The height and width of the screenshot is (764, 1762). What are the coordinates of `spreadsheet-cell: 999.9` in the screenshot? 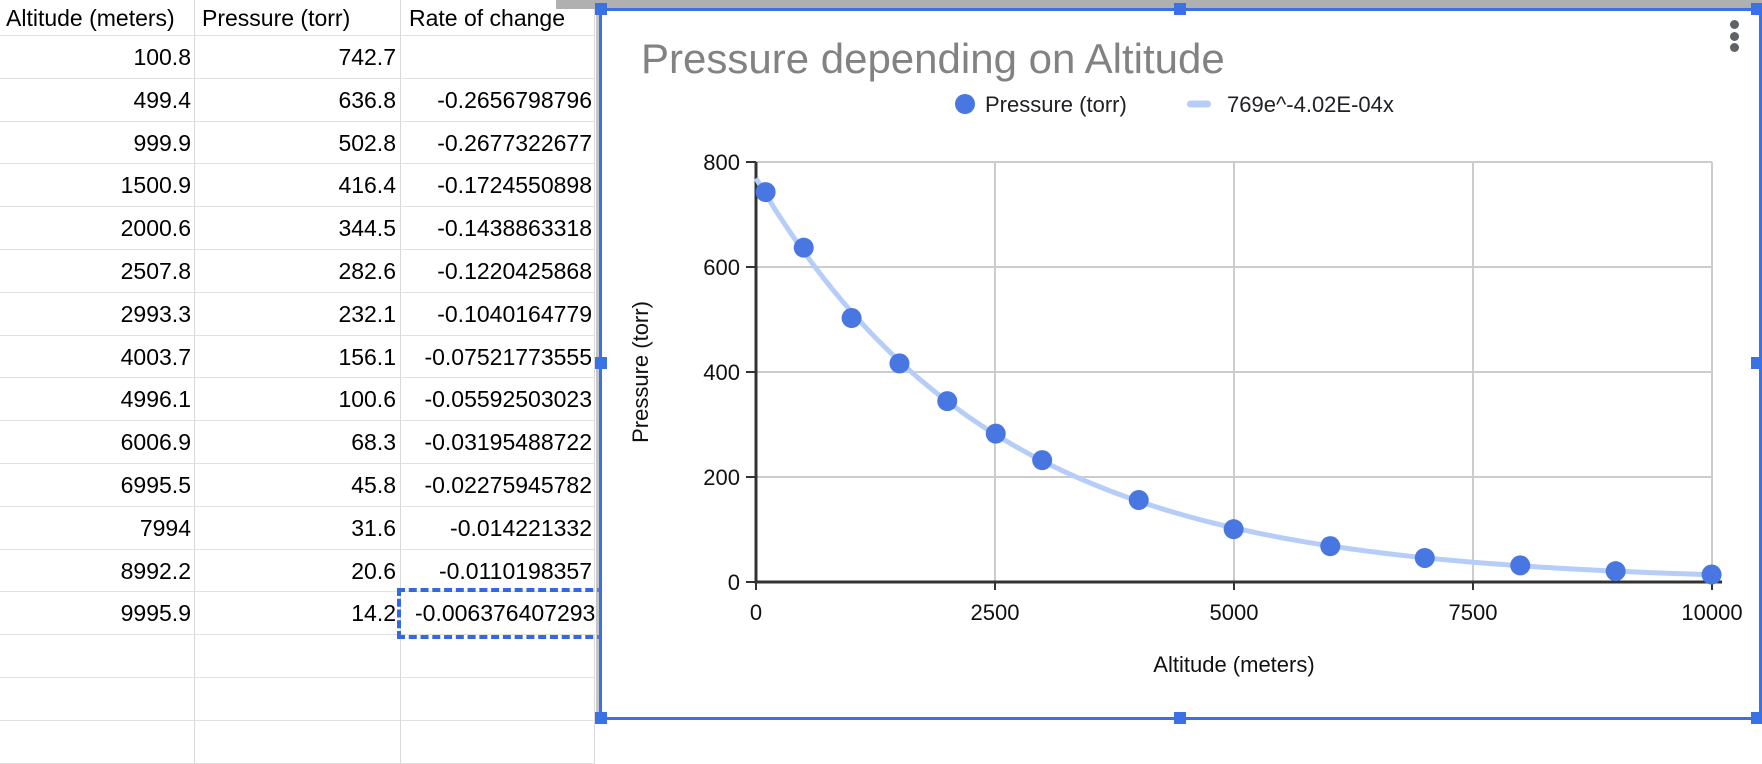 It's located at (97, 143).